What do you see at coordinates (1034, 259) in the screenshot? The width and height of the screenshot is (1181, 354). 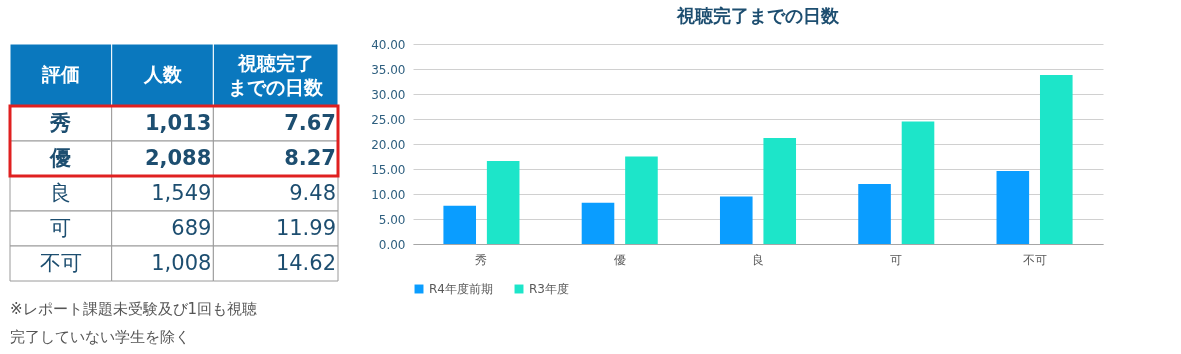 I see `x-tick-label: 不可` at bounding box center [1034, 259].